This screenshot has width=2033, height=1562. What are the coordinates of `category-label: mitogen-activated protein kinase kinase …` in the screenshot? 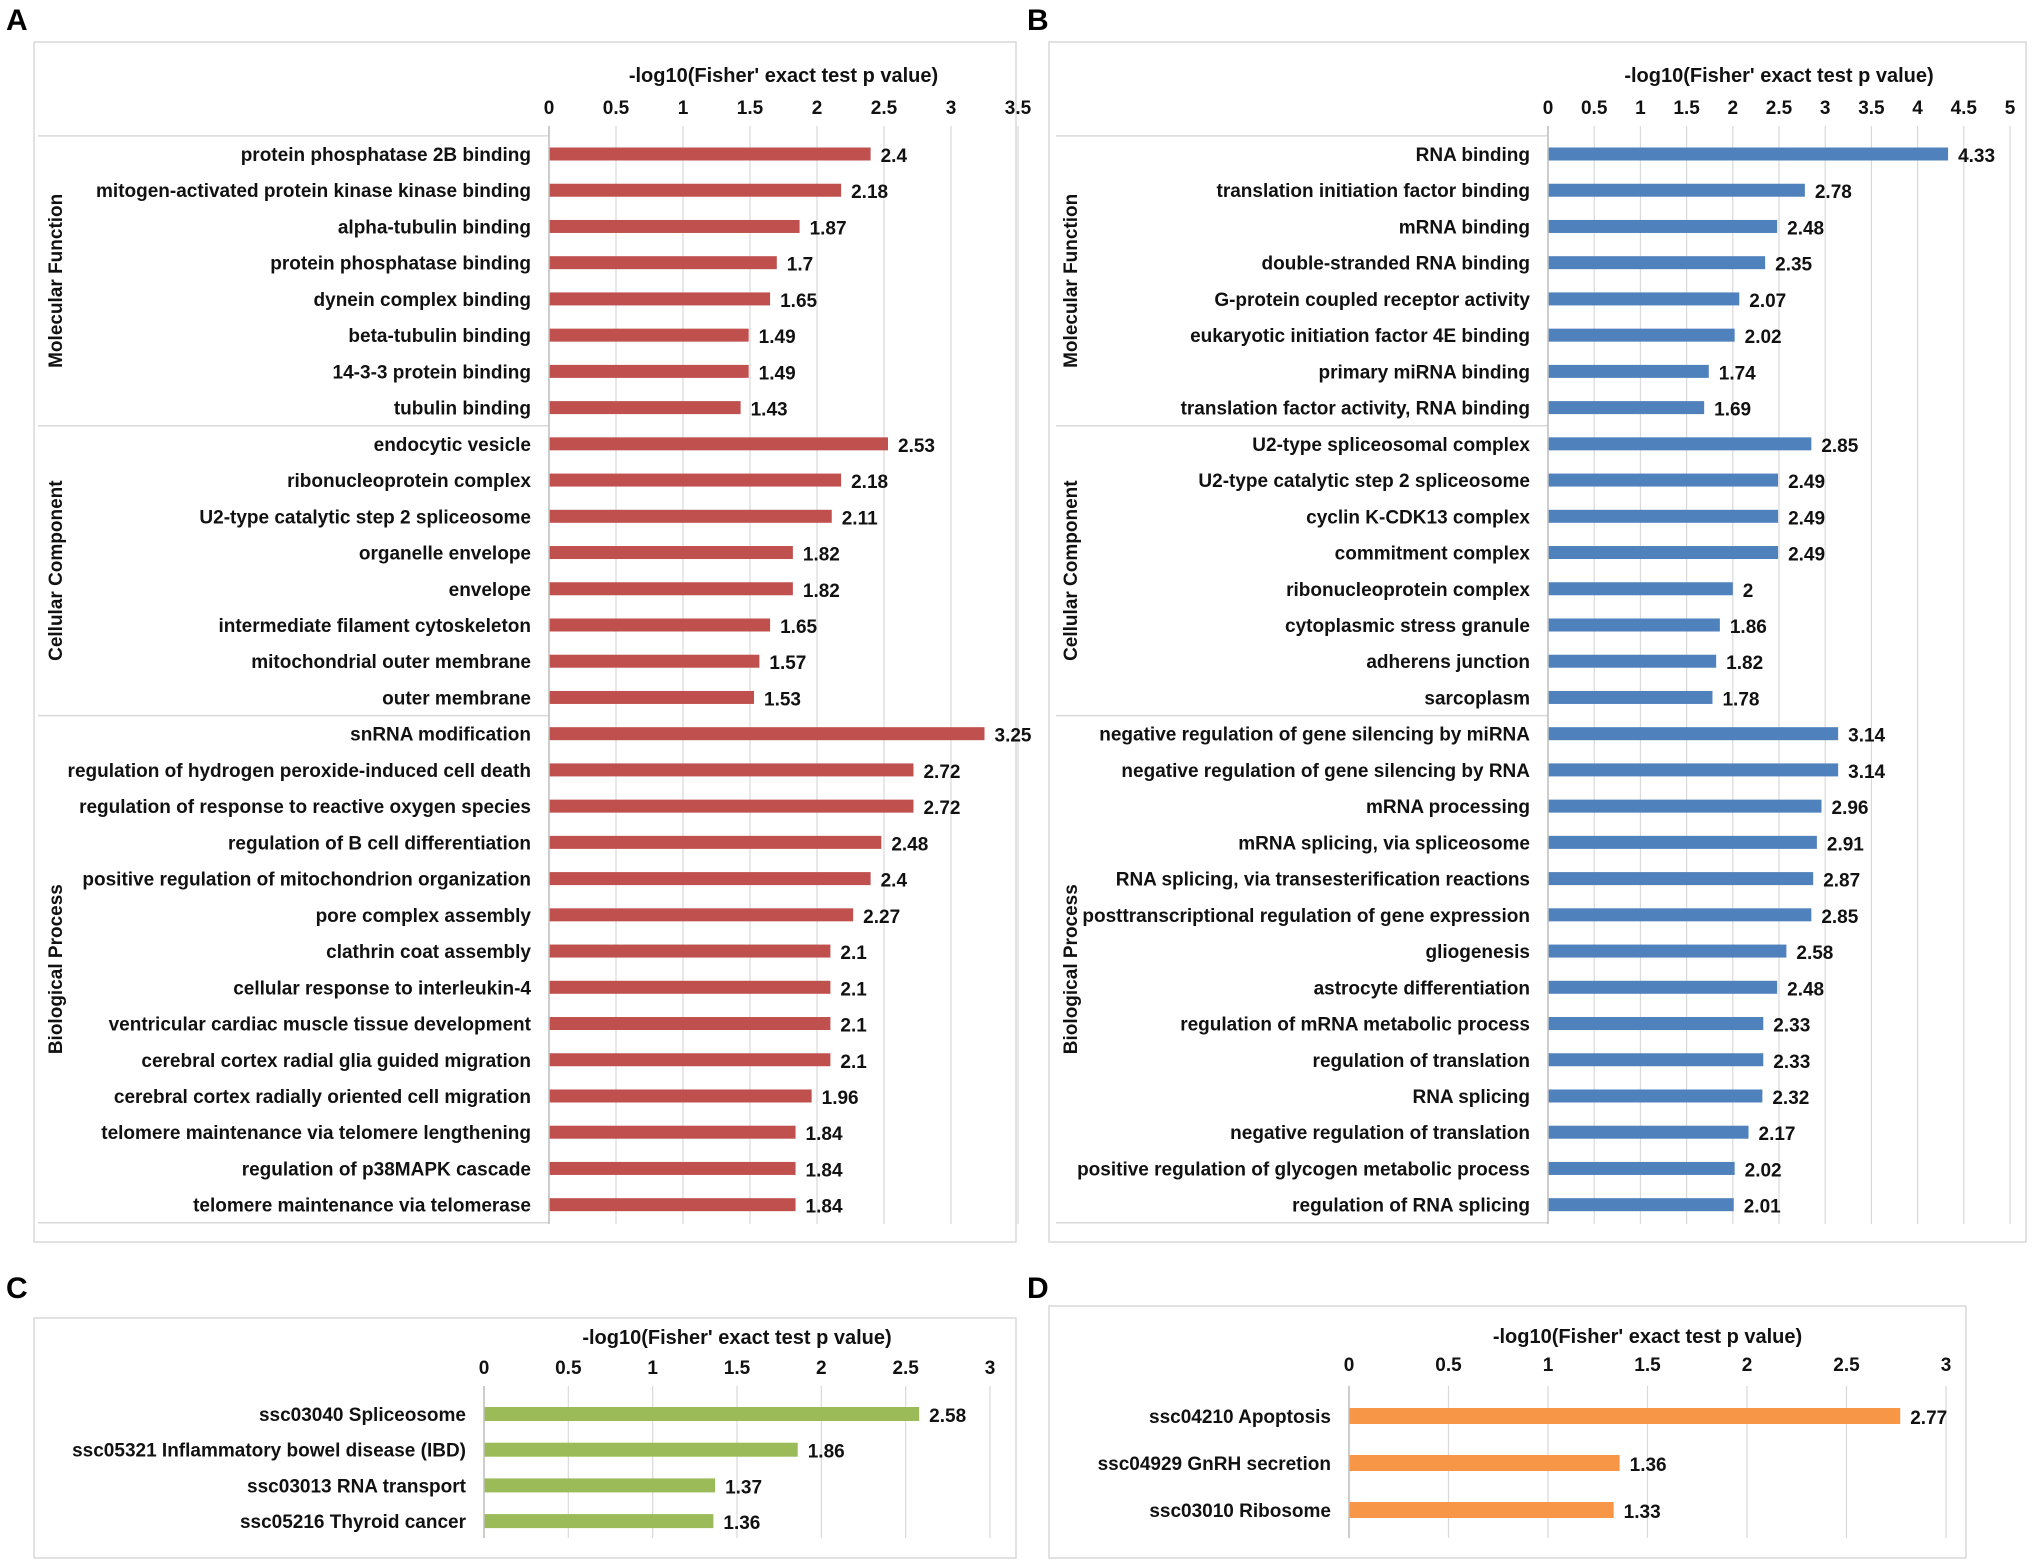 It's located at (313, 191).